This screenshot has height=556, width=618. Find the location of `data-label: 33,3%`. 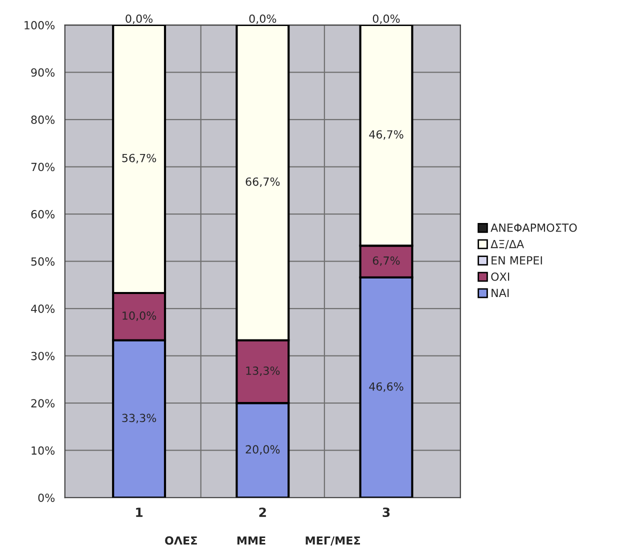

data-label: 33,3% is located at coordinates (139, 419).